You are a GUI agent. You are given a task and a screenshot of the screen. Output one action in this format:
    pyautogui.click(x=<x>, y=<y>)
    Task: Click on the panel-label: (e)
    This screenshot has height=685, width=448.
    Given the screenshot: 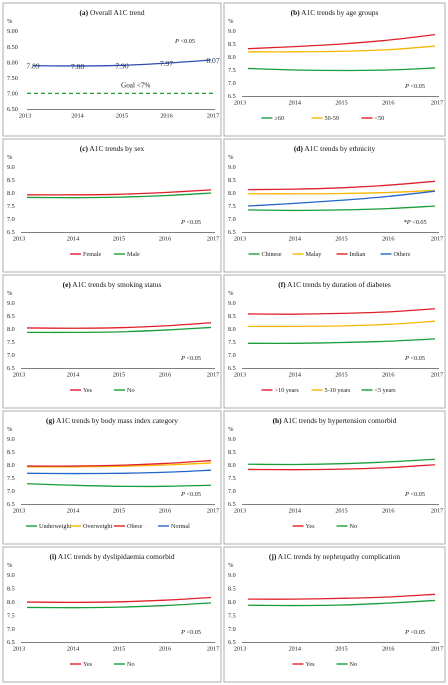 What is the action you would take?
    pyautogui.click(x=67, y=284)
    